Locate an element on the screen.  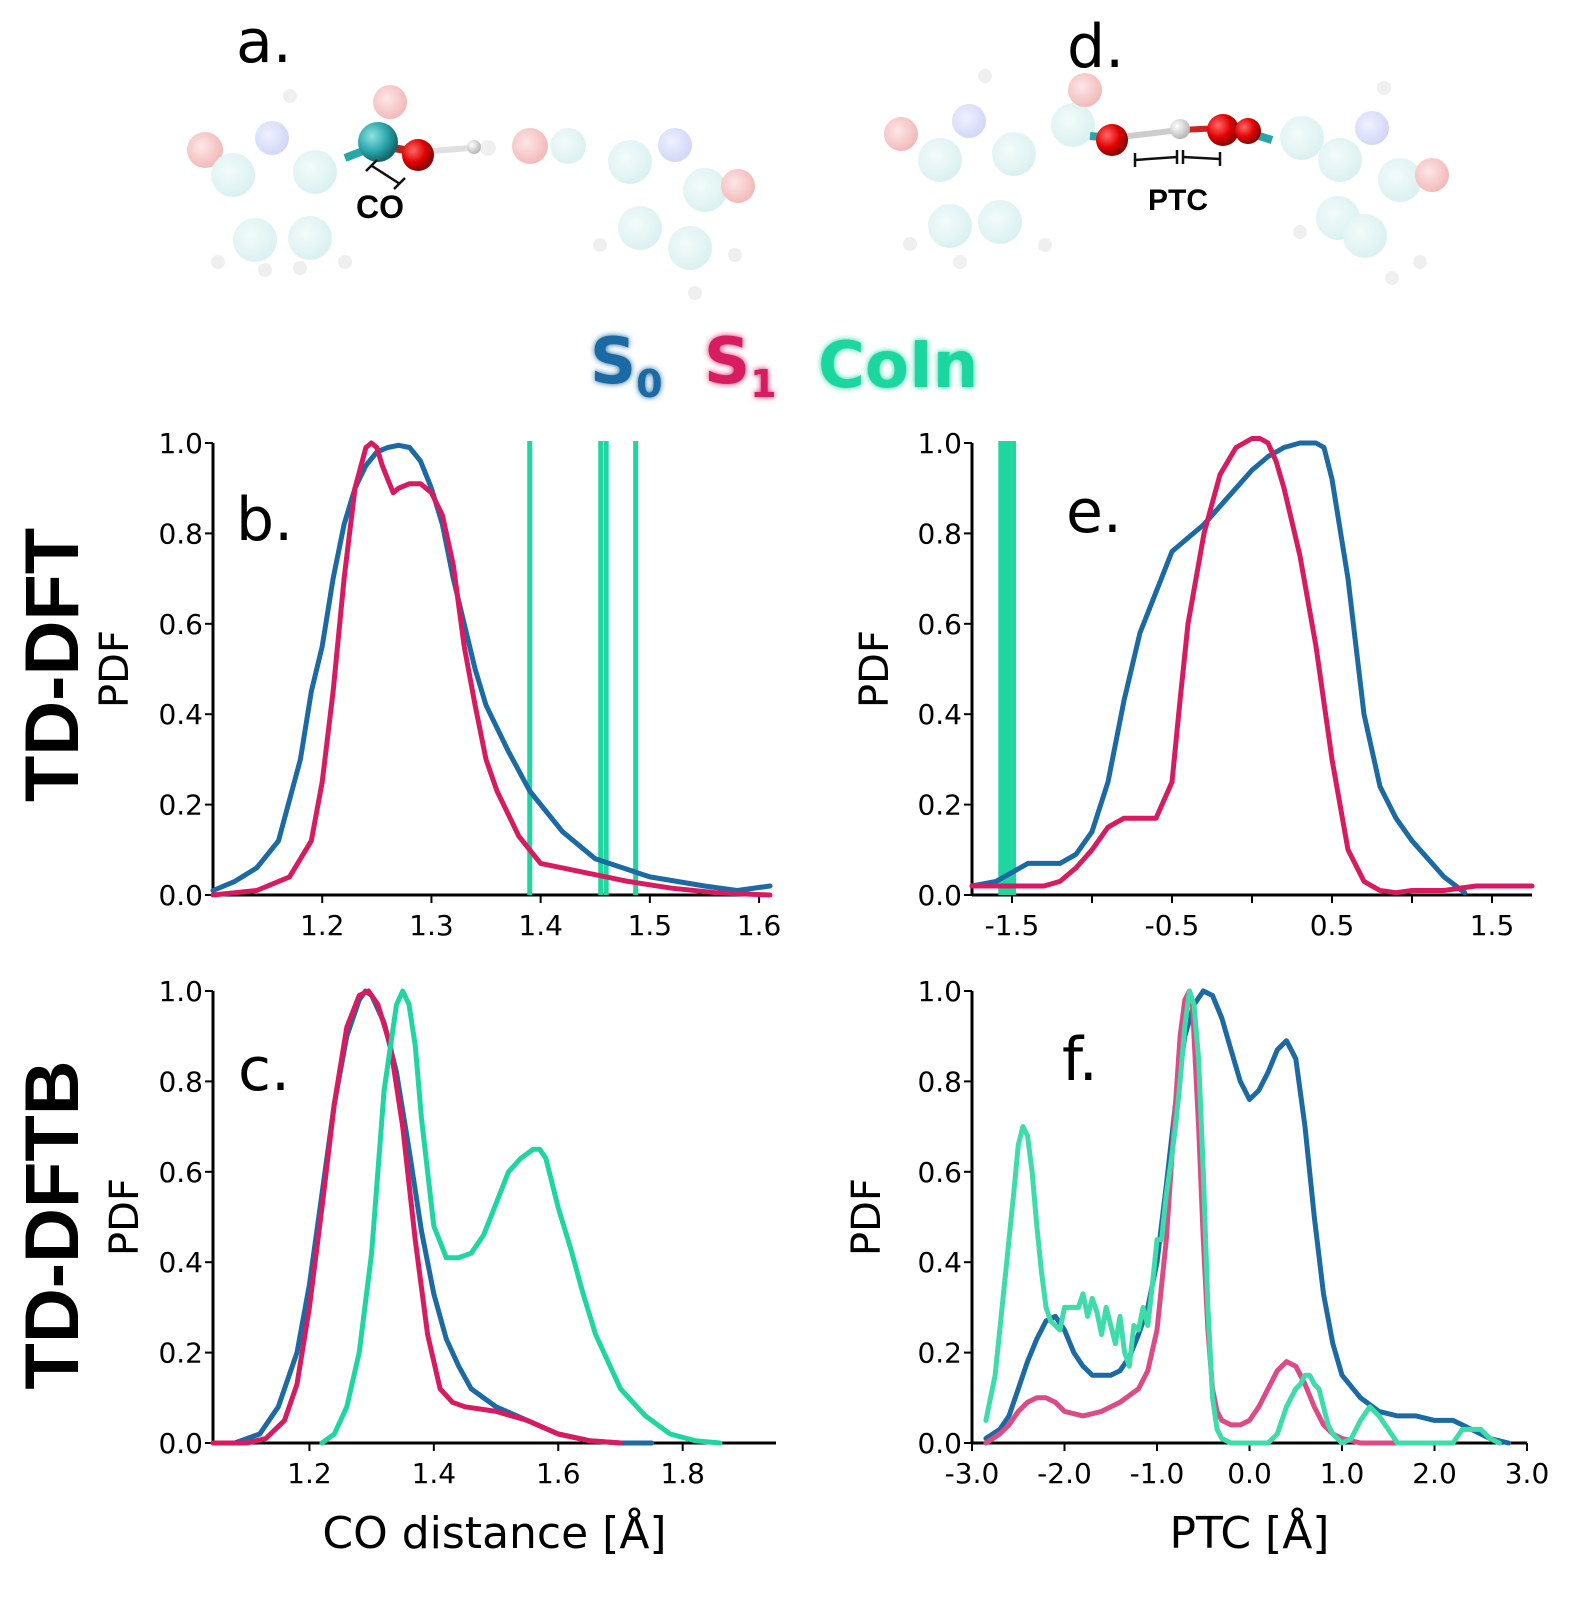
molecule-d-highlighted-bond is located at coordinates (1181, 140).